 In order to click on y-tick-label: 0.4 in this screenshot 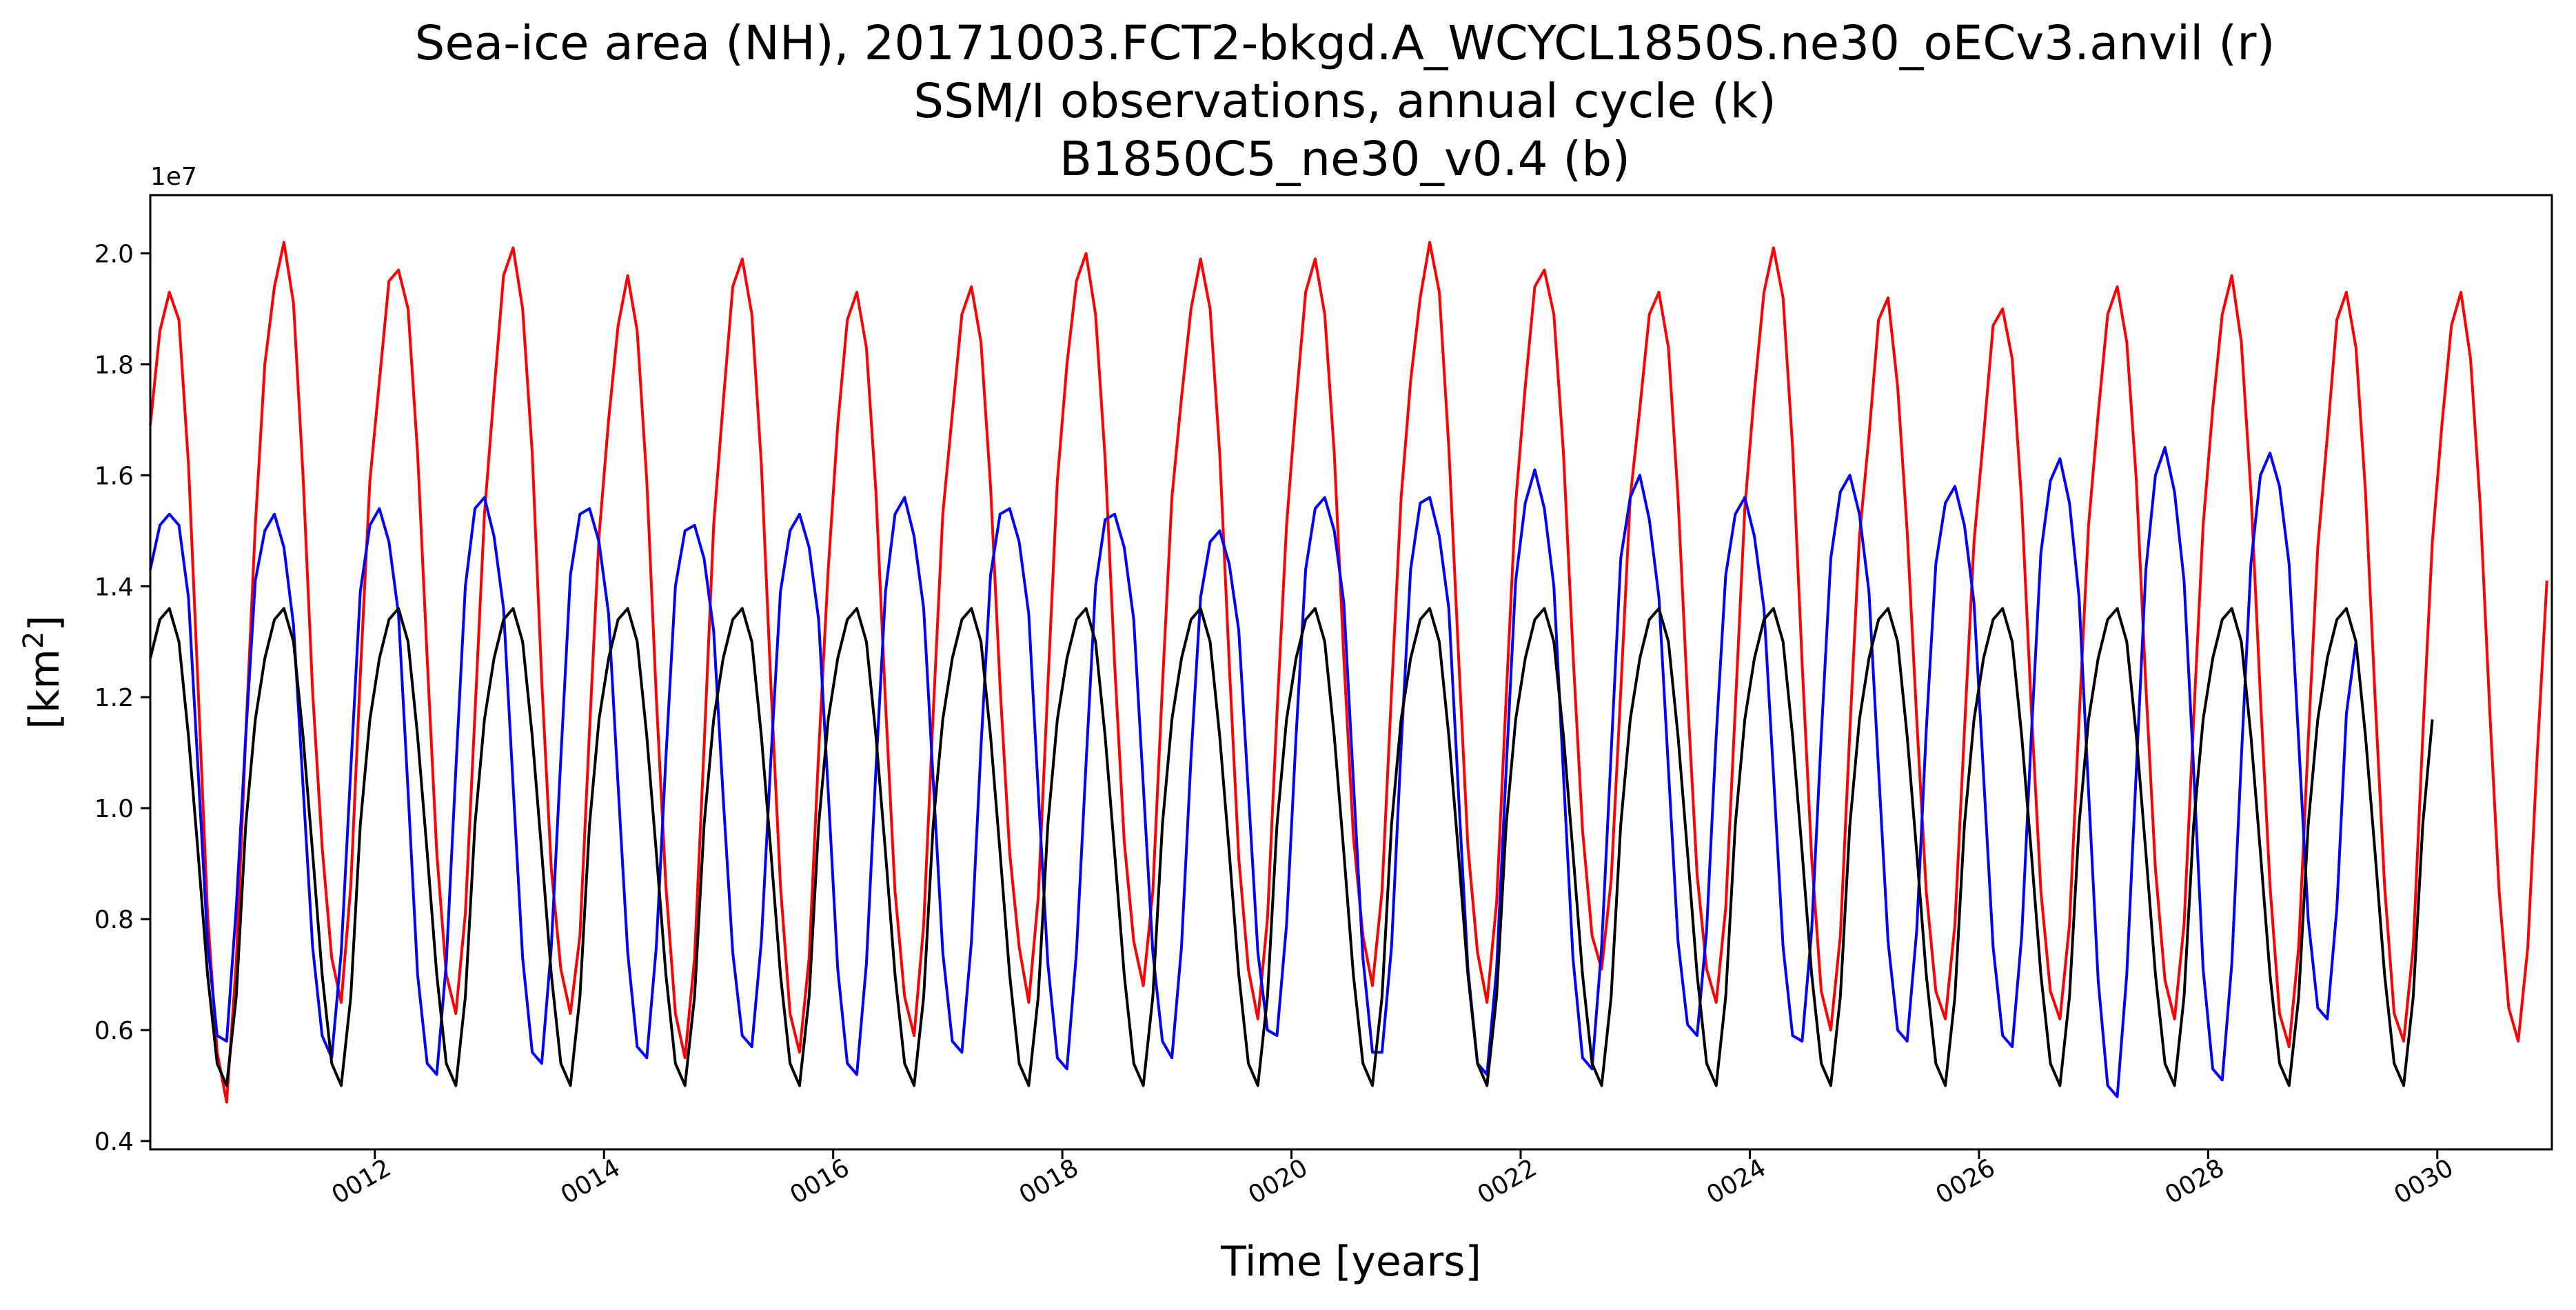, I will do `click(114, 1142)`.